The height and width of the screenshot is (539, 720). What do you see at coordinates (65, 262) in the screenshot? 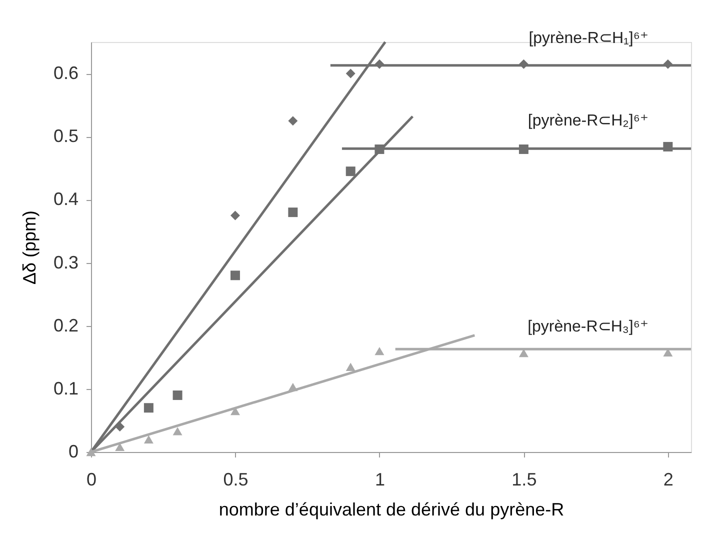
I see `y-tick-label: 0.3` at bounding box center [65, 262].